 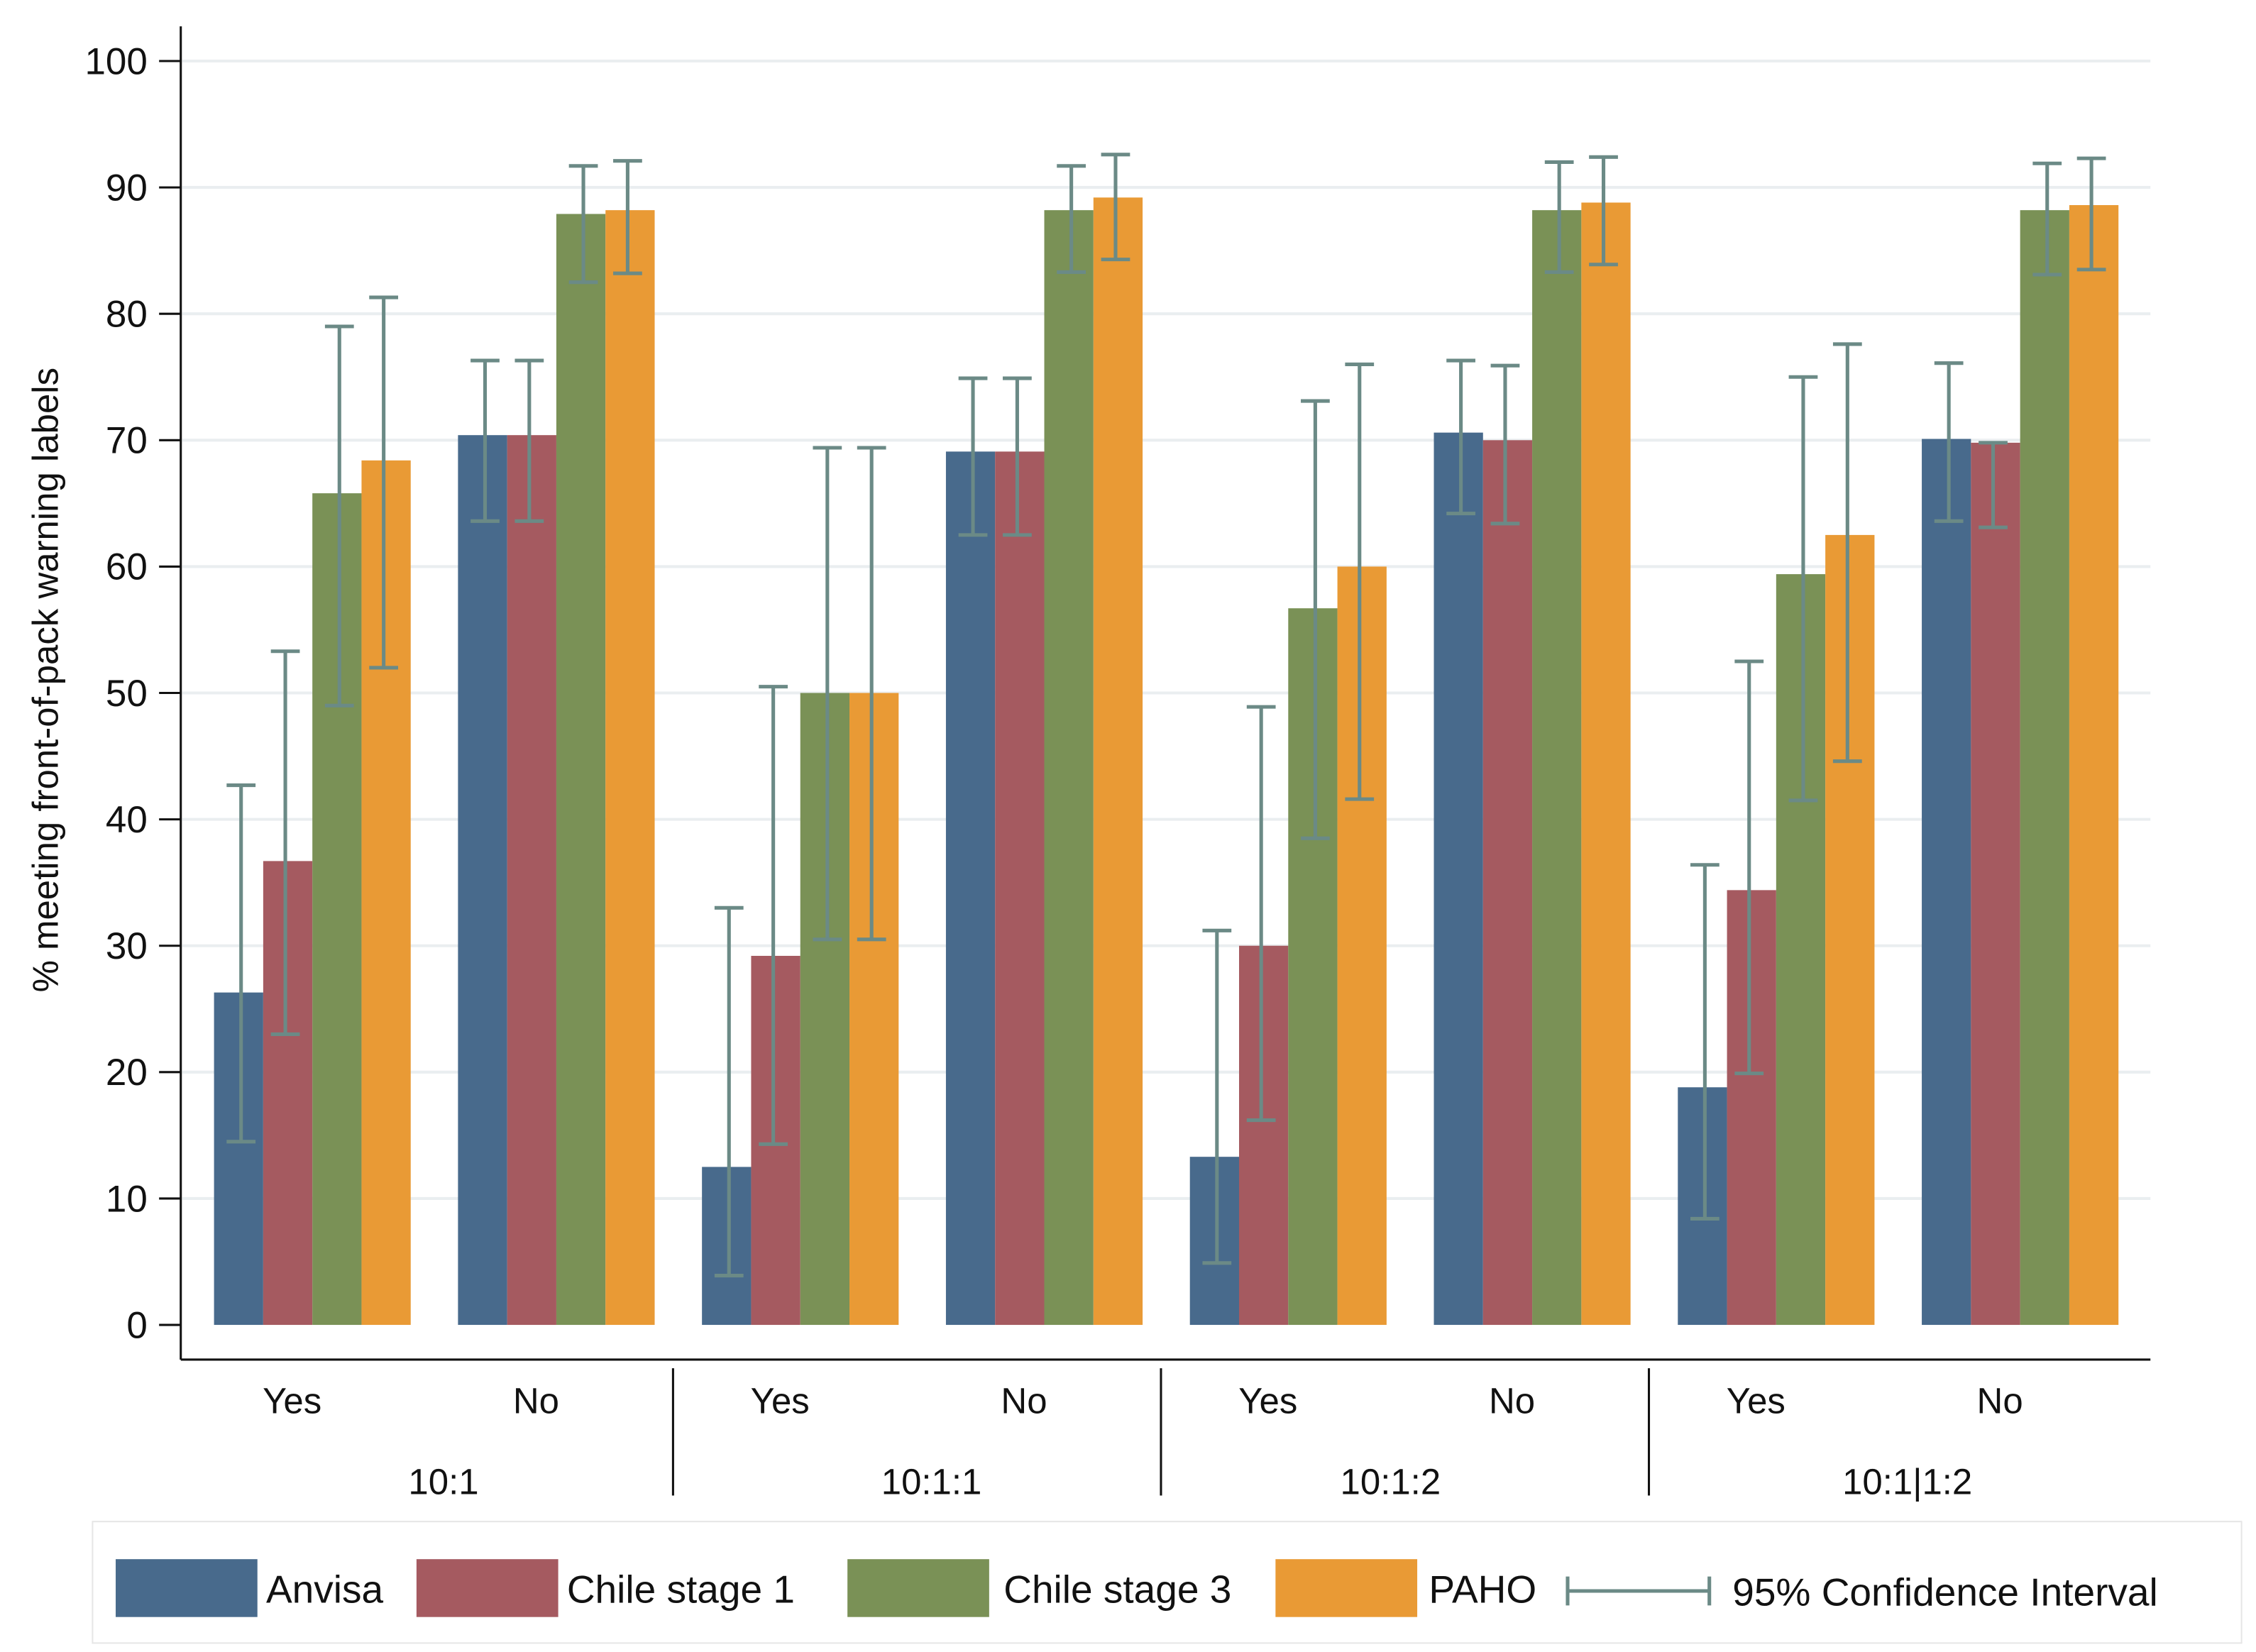 What do you see at coordinates (1907, 1482) in the screenshot?
I see `x-group-label: 10:1|1:2` at bounding box center [1907, 1482].